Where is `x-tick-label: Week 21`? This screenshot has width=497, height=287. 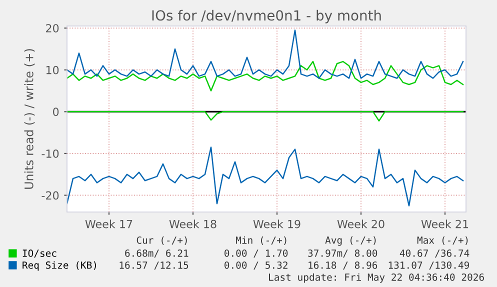
x-tick-label: Week 21 is located at coordinates (444, 224).